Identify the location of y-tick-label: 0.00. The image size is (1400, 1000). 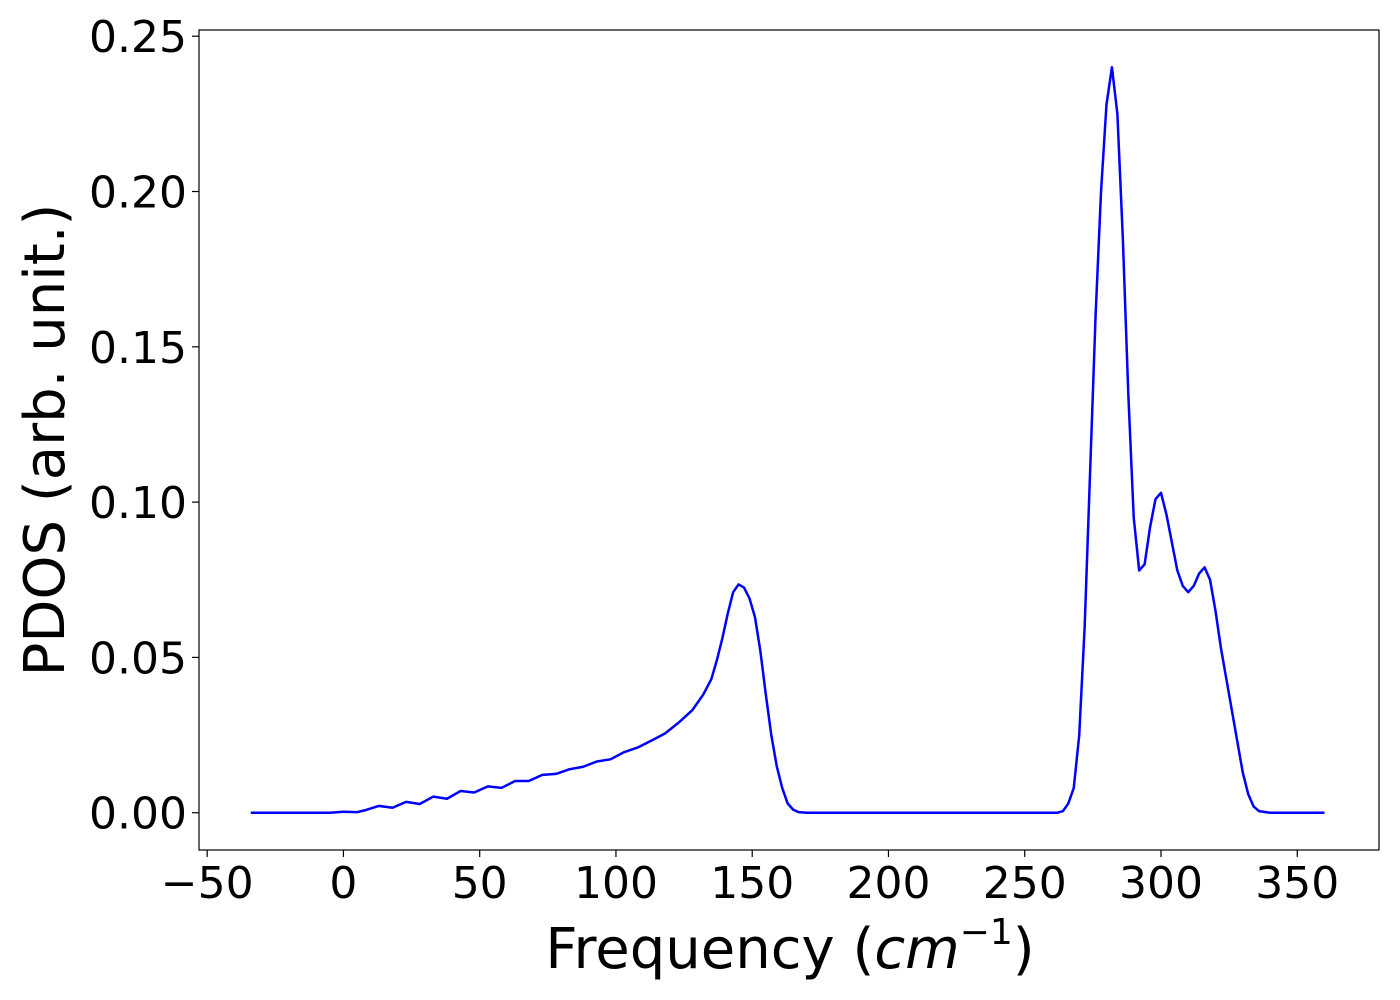
(138, 814).